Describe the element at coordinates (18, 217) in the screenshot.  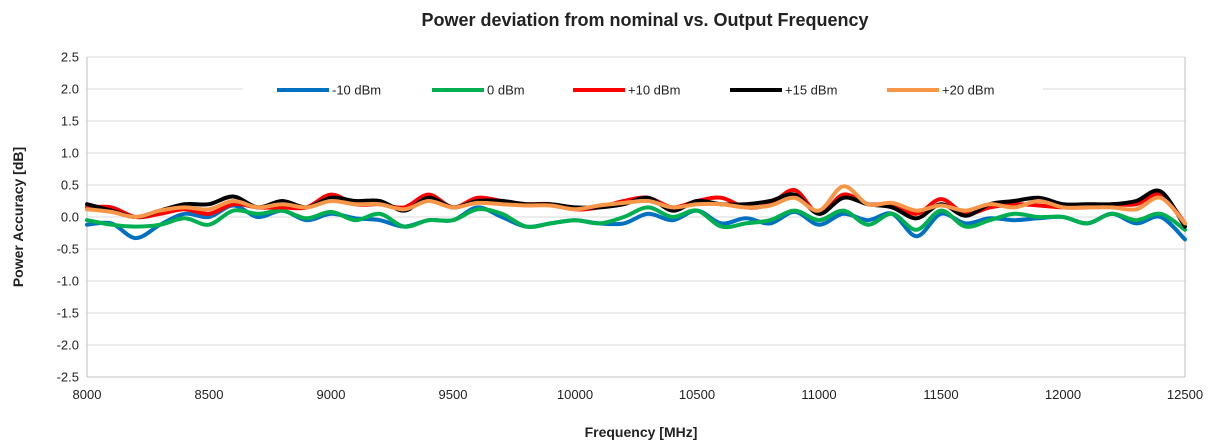
I see `y-axis-label: Power Accuracy [dB]` at that location.